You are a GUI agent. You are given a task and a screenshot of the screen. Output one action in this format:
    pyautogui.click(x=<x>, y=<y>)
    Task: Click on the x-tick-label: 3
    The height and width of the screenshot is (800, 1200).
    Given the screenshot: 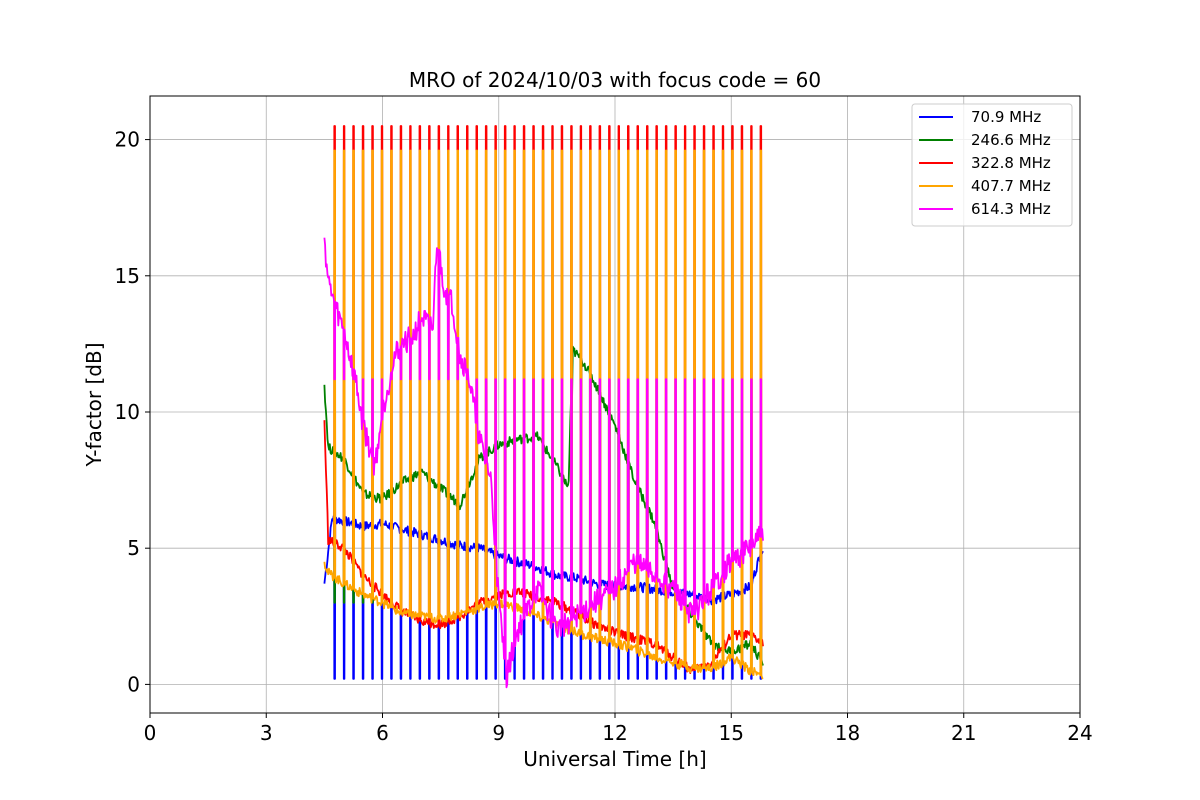 What is the action you would take?
    pyautogui.click(x=266, y=733)
    